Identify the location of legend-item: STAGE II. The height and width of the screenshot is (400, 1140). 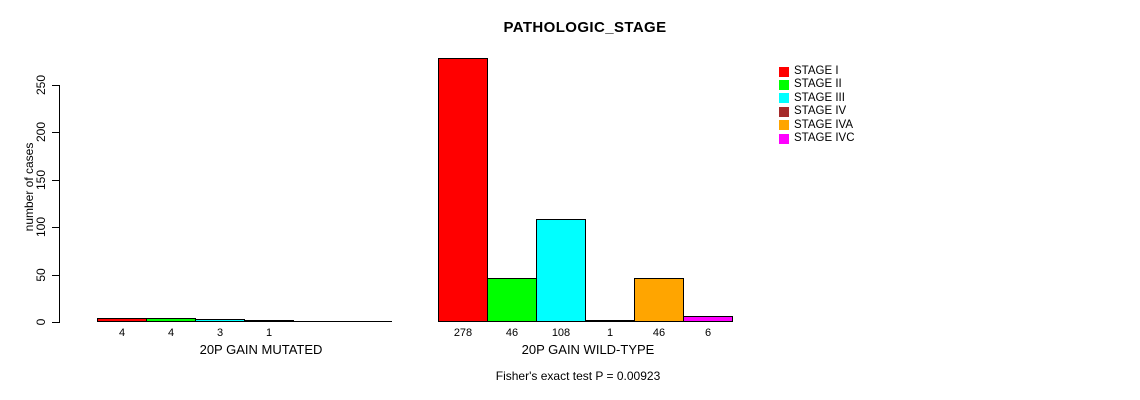
(810, 84).